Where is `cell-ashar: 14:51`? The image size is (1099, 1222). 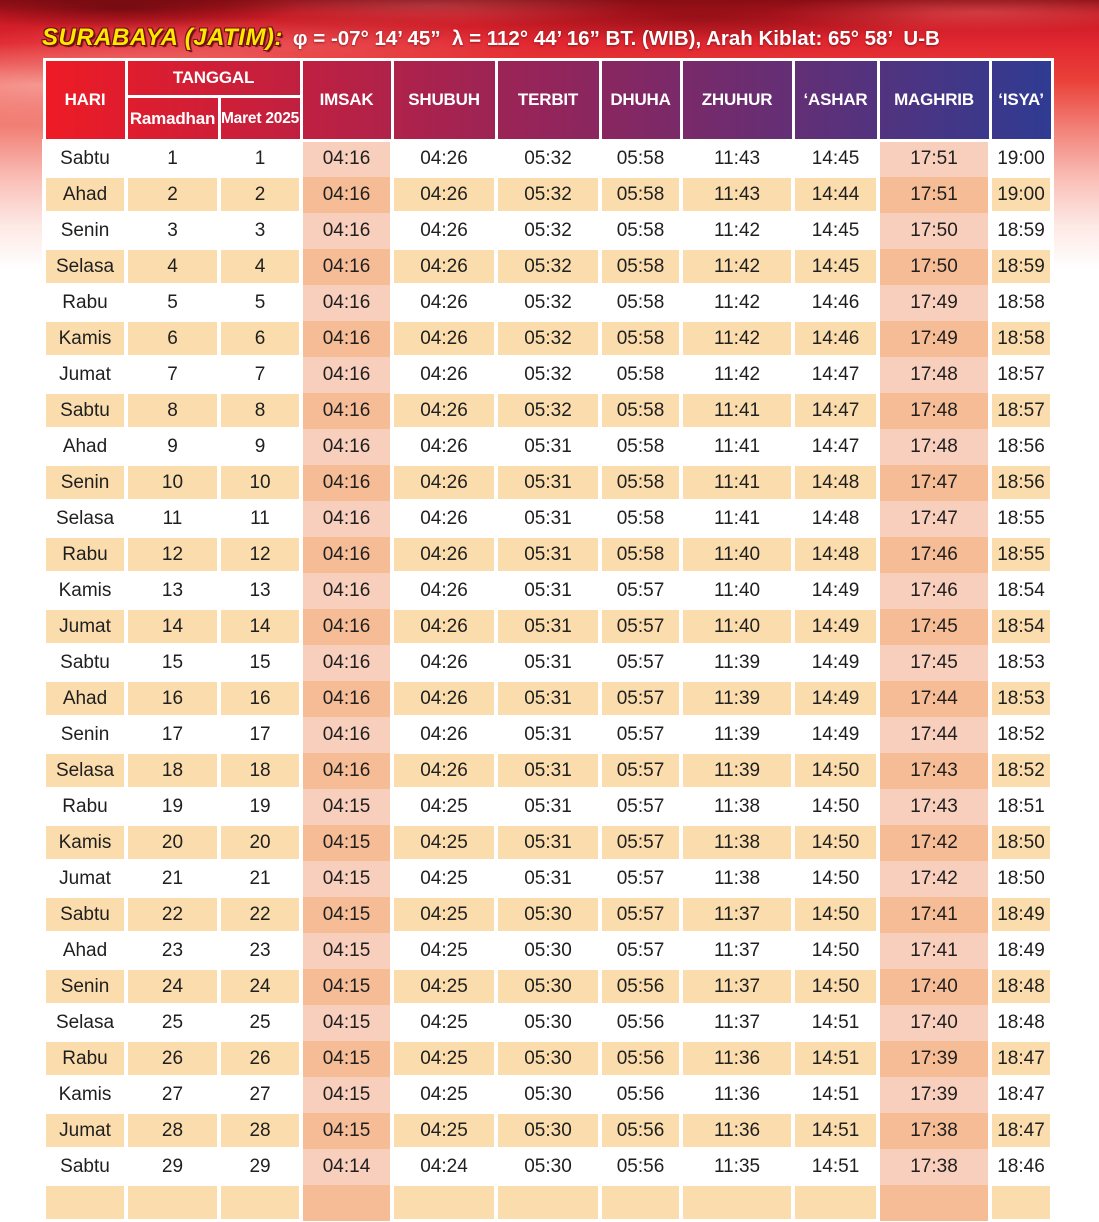
cell-ashar: 14:51 is located at coordinates (836, 1130).